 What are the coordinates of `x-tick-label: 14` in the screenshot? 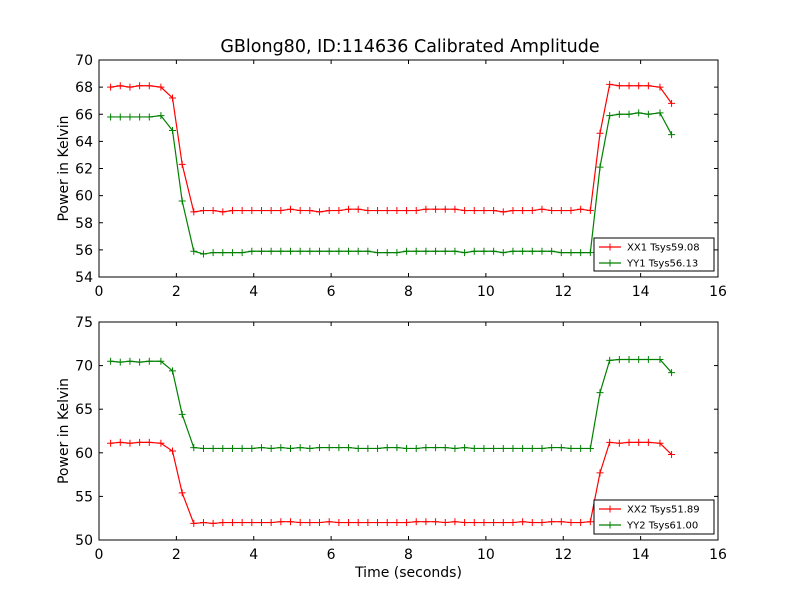 It's located at (641, 292).